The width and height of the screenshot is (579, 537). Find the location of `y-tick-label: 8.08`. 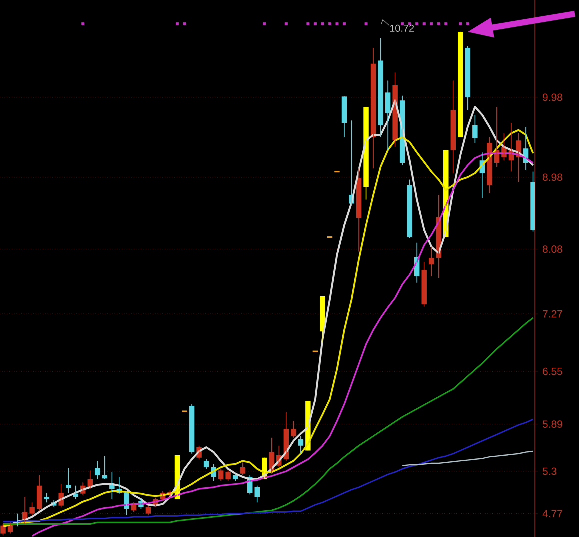

y-tick-label: 8.08 is located at coordinates (552, 250).